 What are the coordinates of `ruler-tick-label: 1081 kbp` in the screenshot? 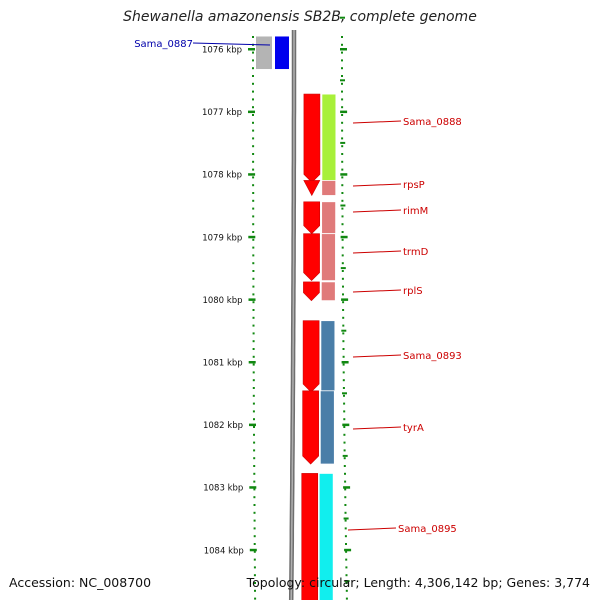 It's located at (223, 364).